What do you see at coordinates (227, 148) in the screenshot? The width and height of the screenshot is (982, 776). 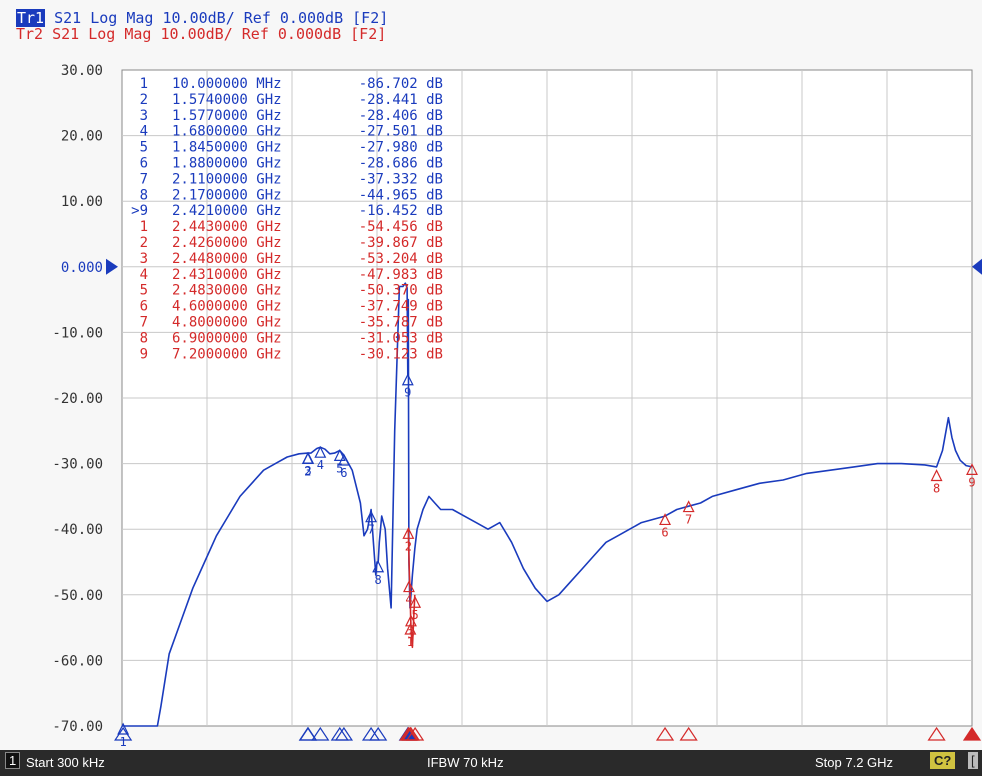 I see `marker-table-stimulus: 1.8450000 GHz` at bounding box center [227, 148].